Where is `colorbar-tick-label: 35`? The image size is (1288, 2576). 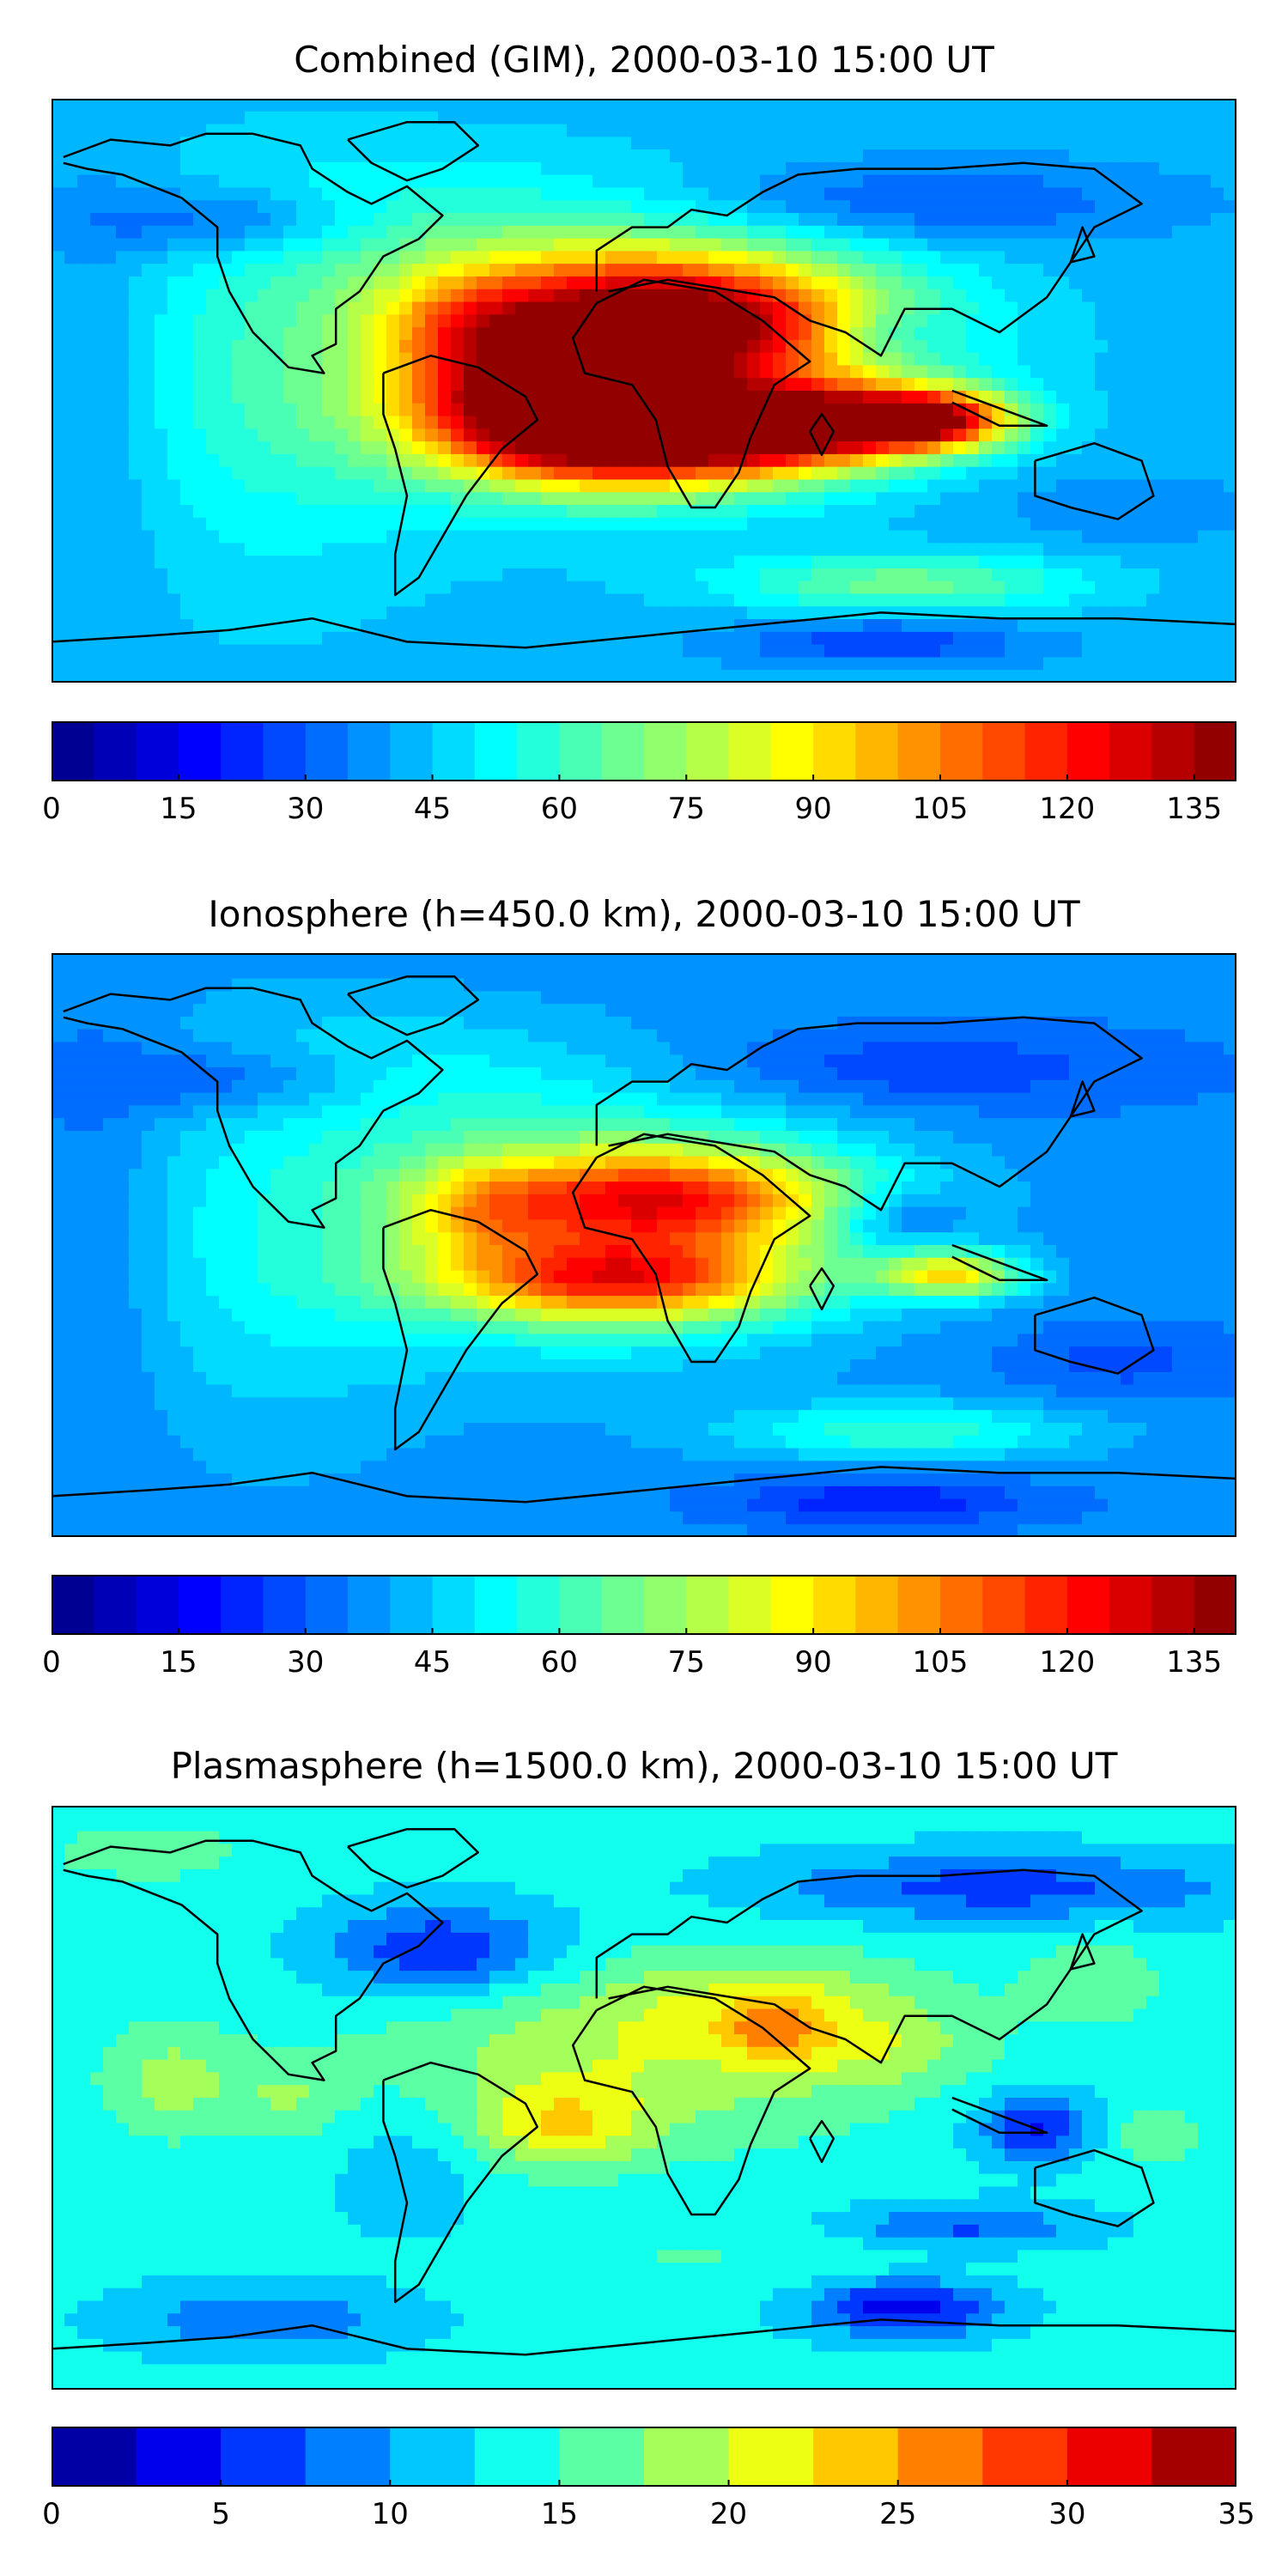 colorbar-tick-label: 35 is located at coordinates (1236, 2514).